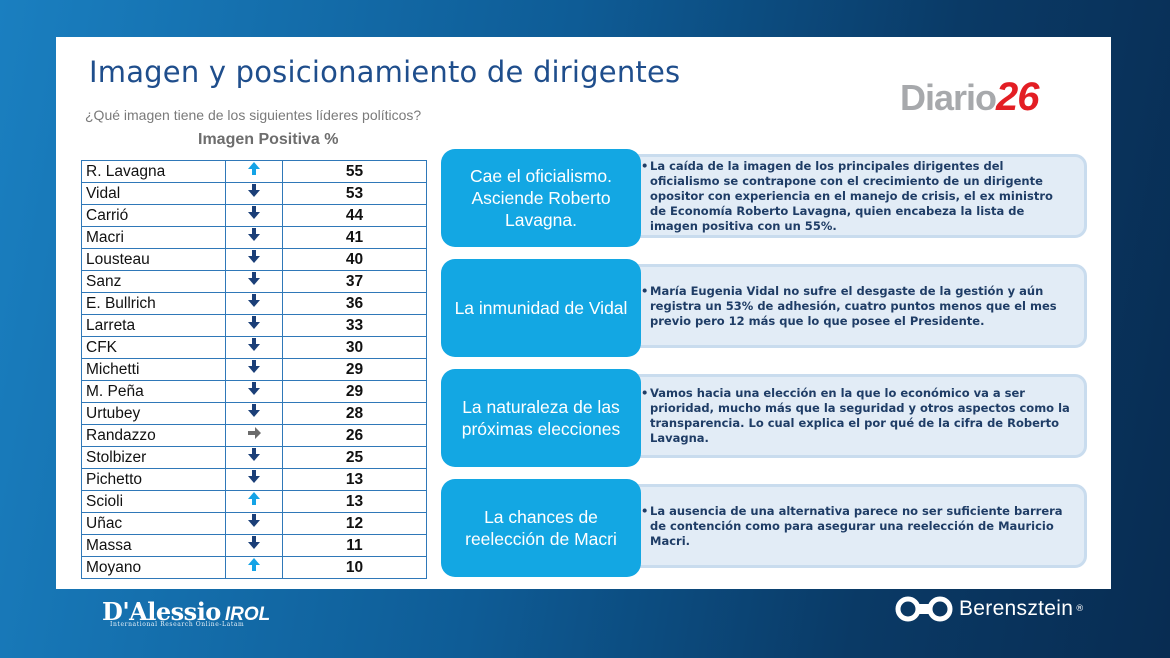  I want to click on positive-image-value: 28, so click(354, 413).